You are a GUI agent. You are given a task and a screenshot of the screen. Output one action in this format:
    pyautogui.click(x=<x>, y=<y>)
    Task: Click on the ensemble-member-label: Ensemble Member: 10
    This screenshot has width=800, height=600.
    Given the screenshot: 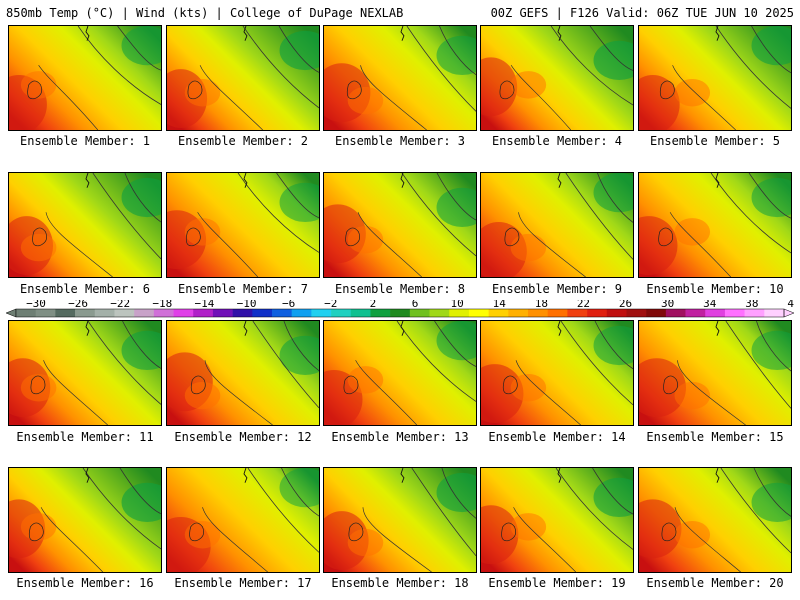 What is the action you would take?
    pyautogui.click(x=715, y=289)
    